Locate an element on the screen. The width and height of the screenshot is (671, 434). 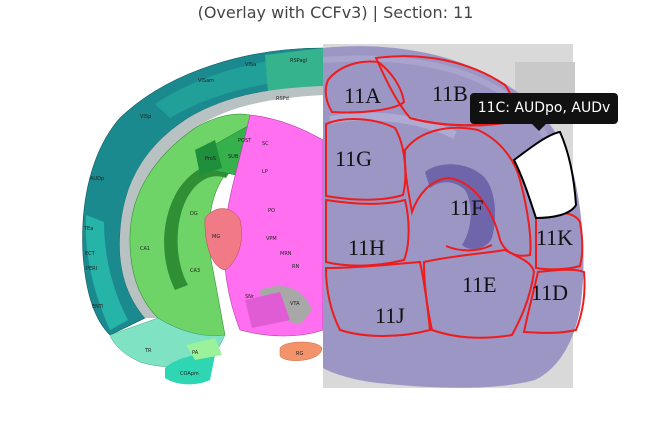
atlas-label: SUB is located at coordinates (233, 157).